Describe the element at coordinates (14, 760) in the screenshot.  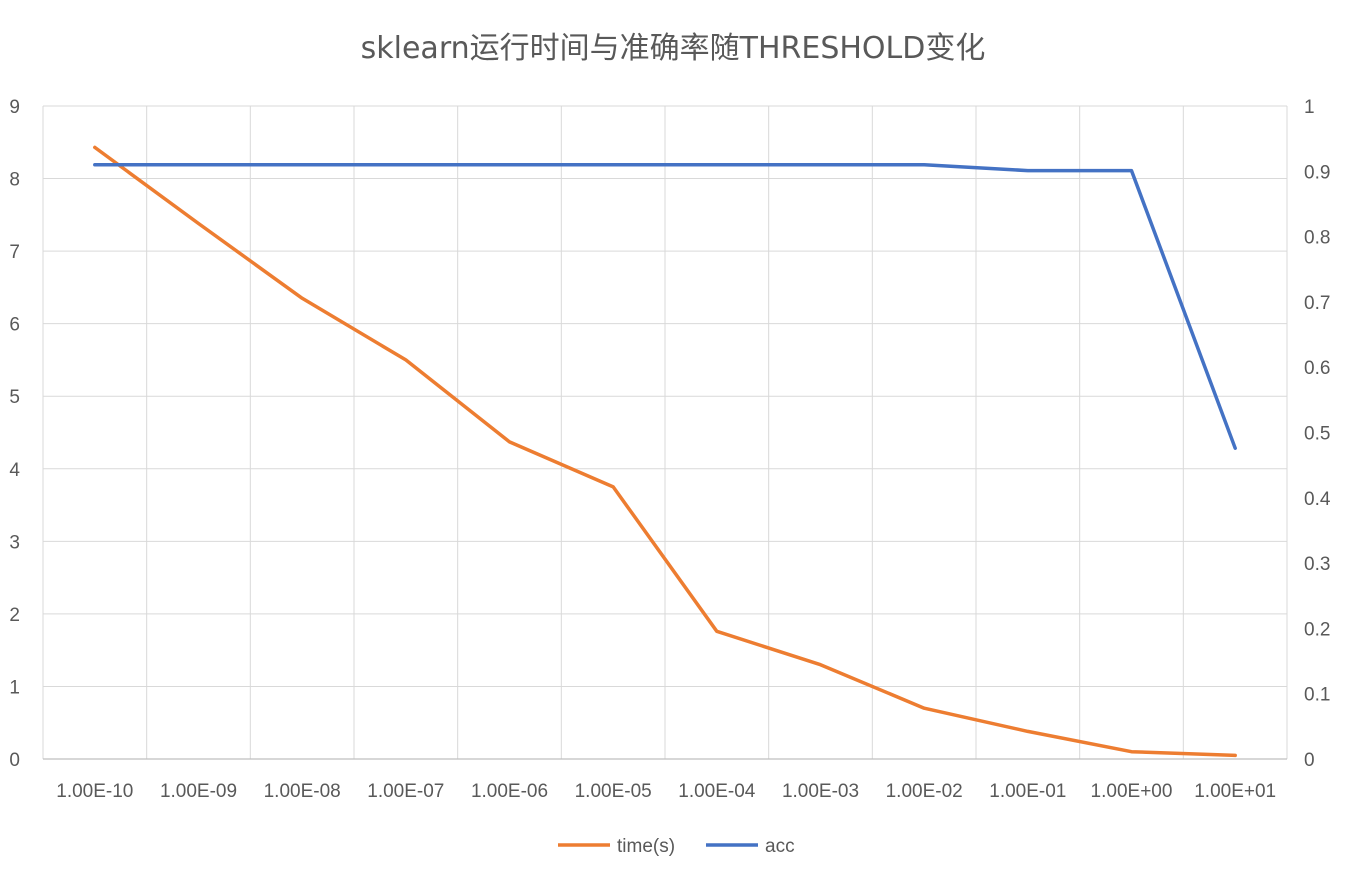
I see `left-y-tick-label: 0` at that location.